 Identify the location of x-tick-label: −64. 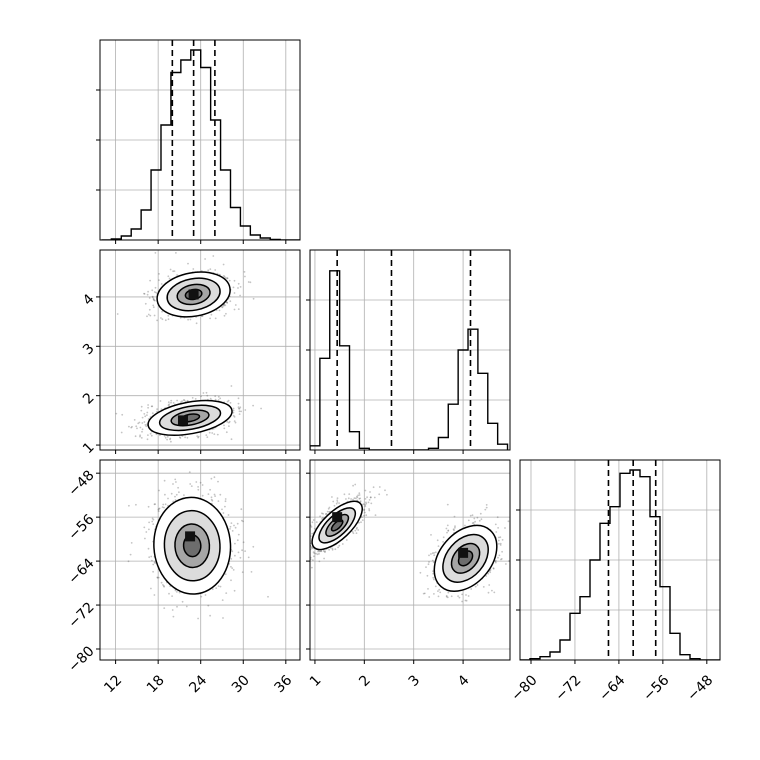
(612, 688).